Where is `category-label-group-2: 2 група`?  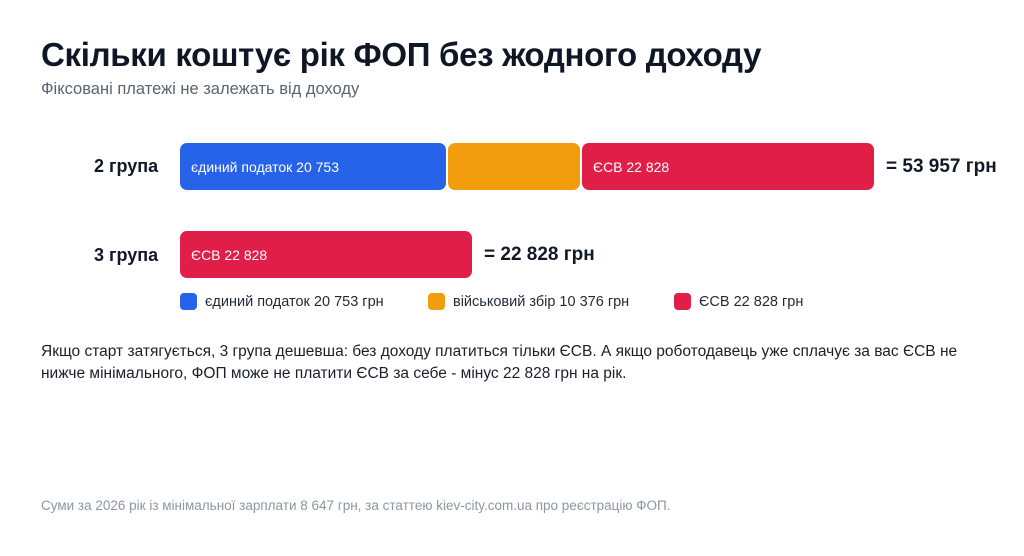
category-label-group-2: 2 група is located at coordinates (126, 166).